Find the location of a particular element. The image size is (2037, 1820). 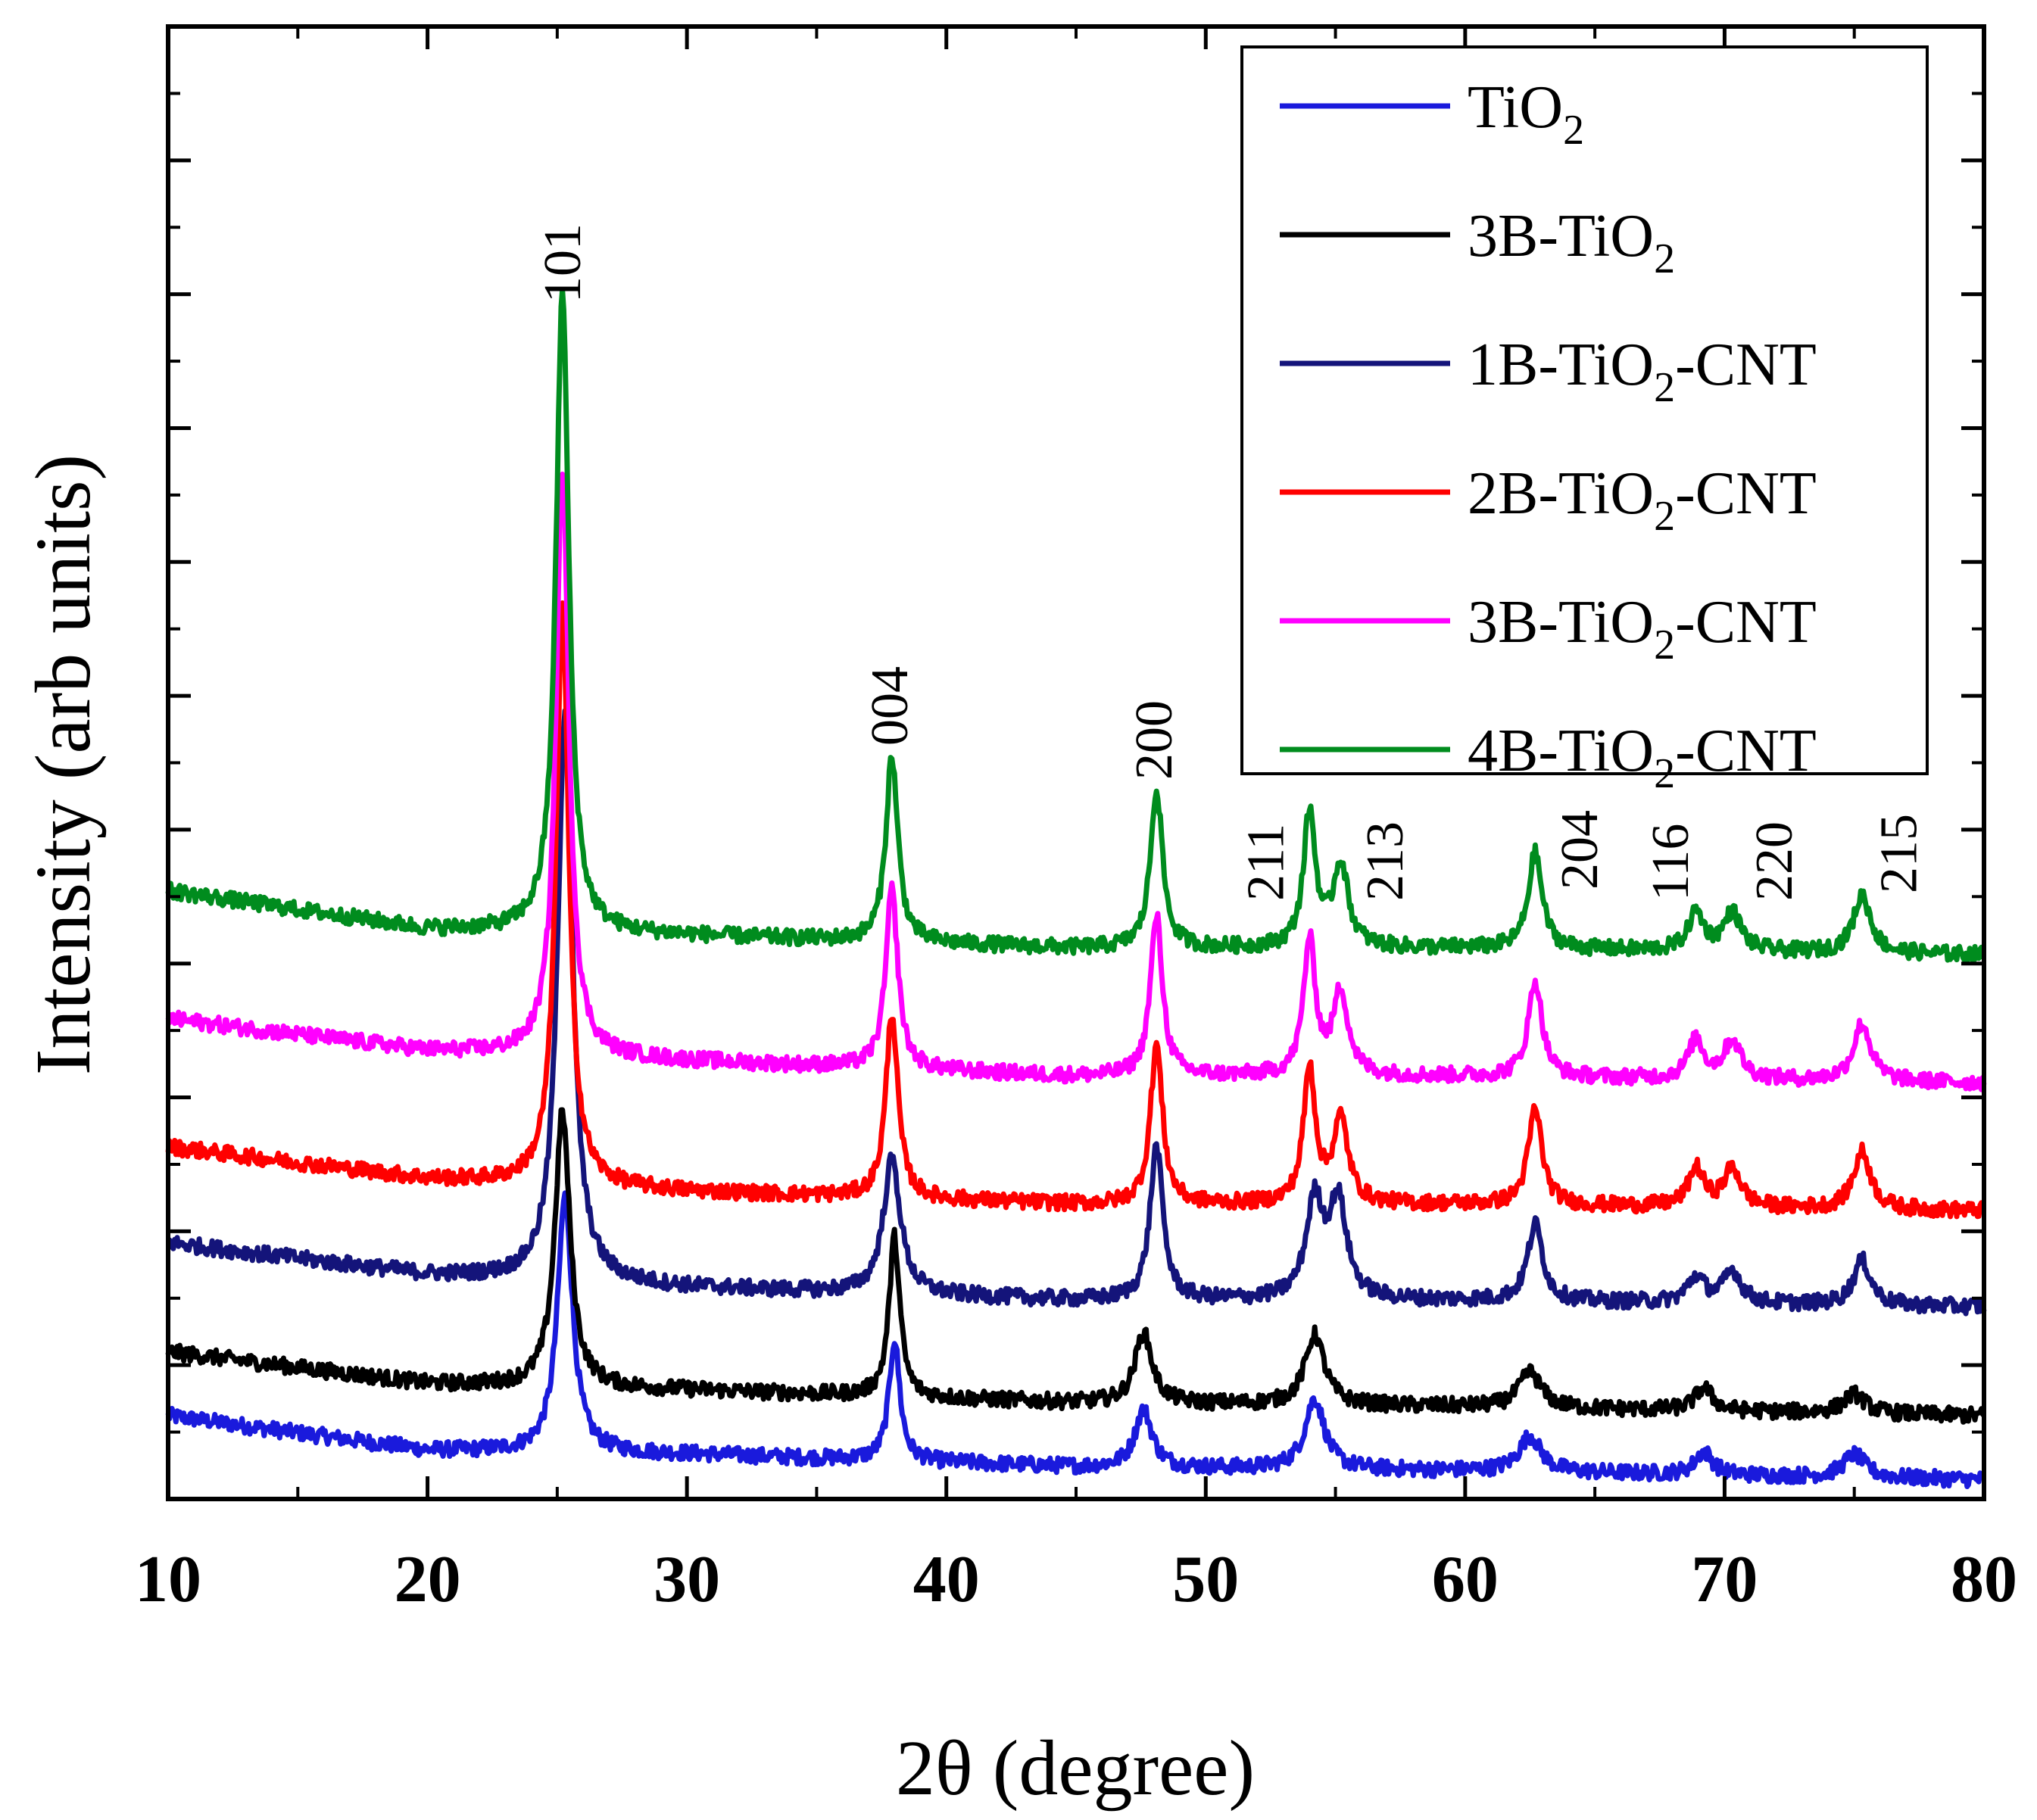

legend-label-2: 1B-TiO2-CNT is located at coordinates (1642, 371).